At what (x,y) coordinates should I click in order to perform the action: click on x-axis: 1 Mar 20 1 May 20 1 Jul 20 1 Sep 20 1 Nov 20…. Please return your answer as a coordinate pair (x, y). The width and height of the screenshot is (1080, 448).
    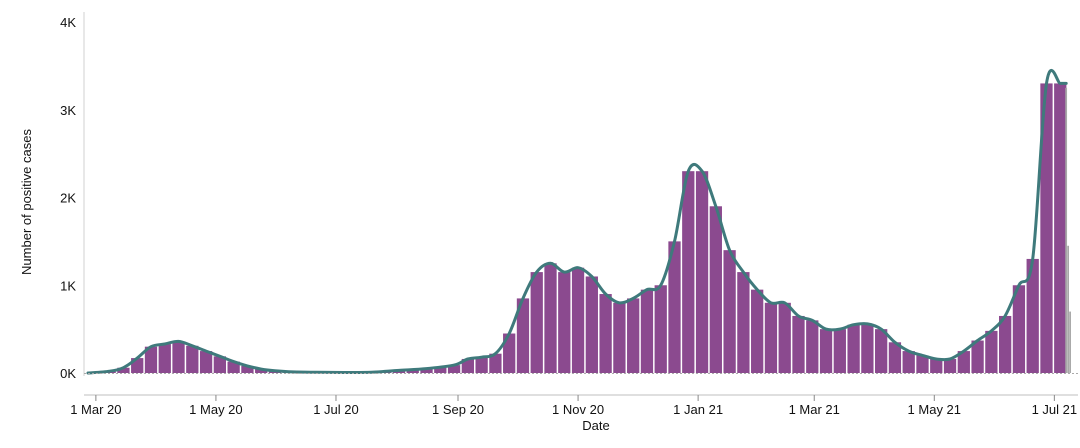
    Looking at the image, I should click on (575, 403).